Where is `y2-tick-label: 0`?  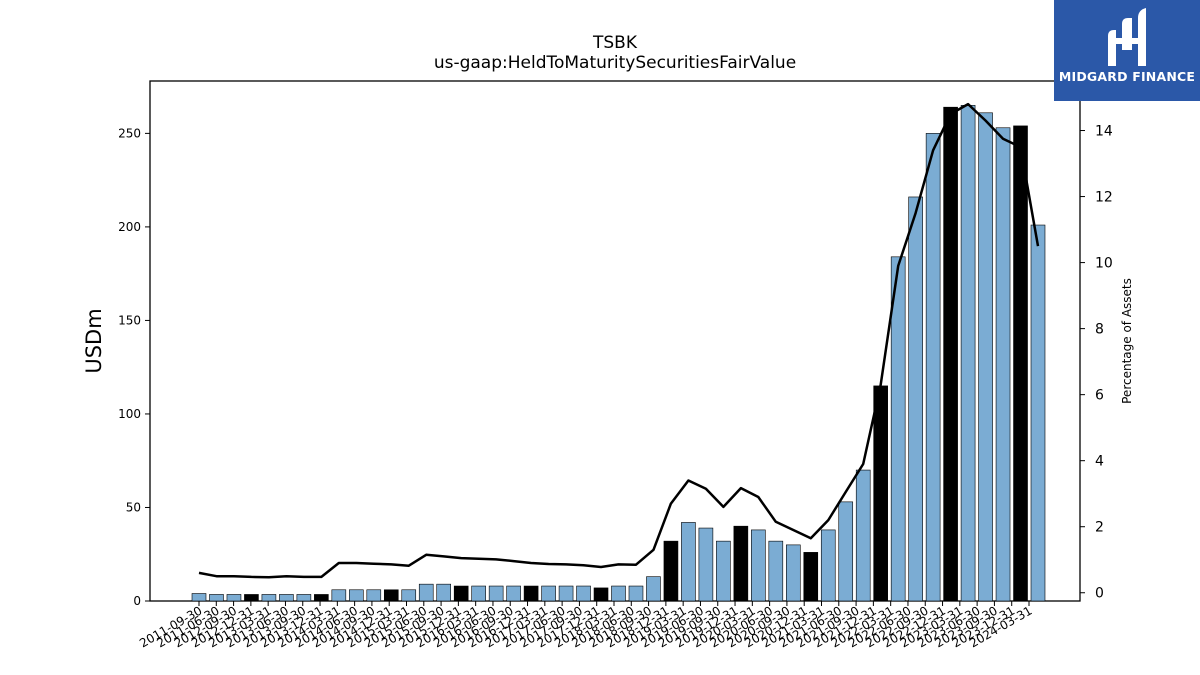 y2-tick-label: 0 is located at coordinates (1099, 594).